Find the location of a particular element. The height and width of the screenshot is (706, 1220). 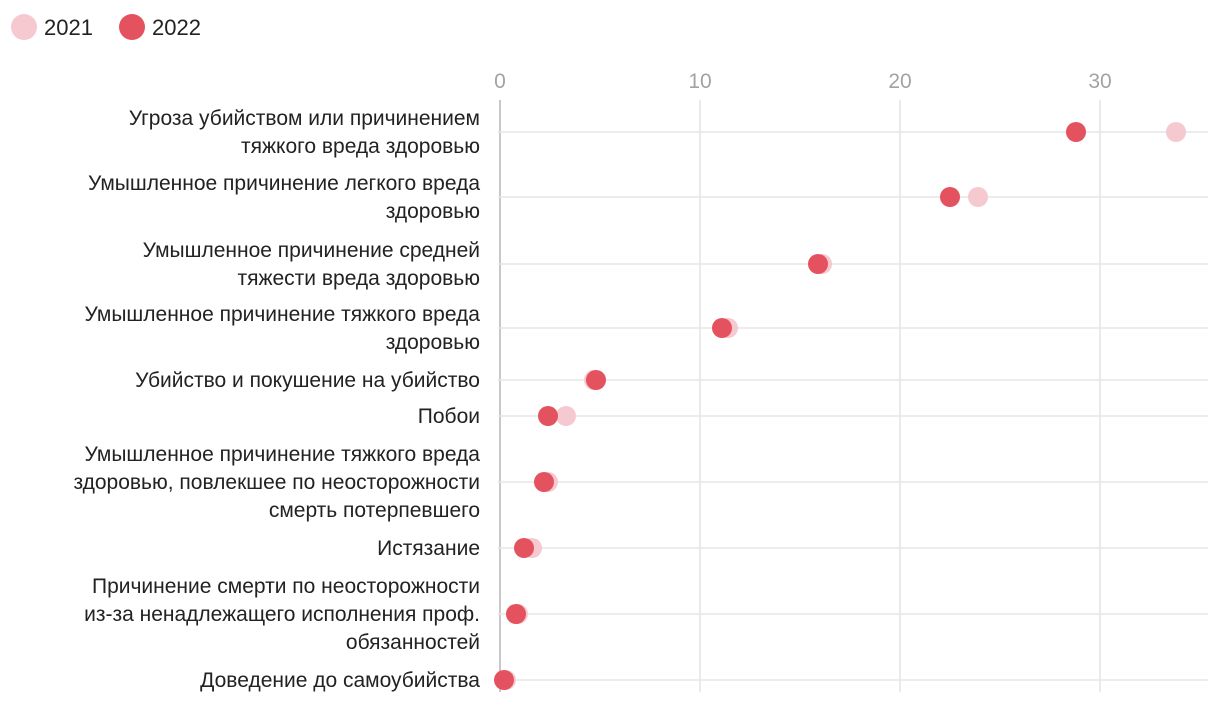

legend-label: 2022 is located at coordinates (176, 27).